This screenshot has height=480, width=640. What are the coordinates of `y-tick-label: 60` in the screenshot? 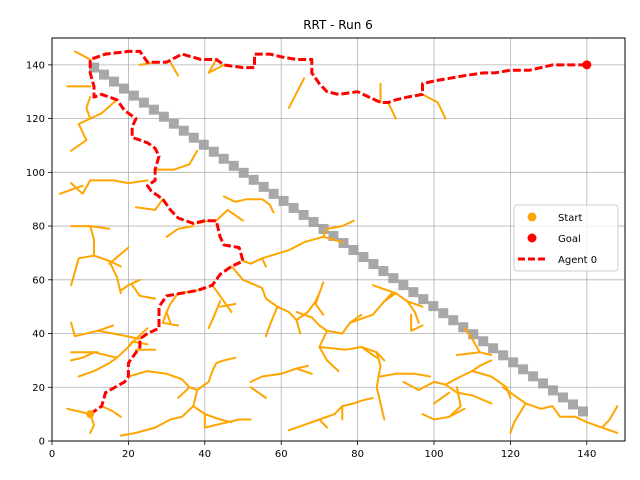 It's located at (38, 280).